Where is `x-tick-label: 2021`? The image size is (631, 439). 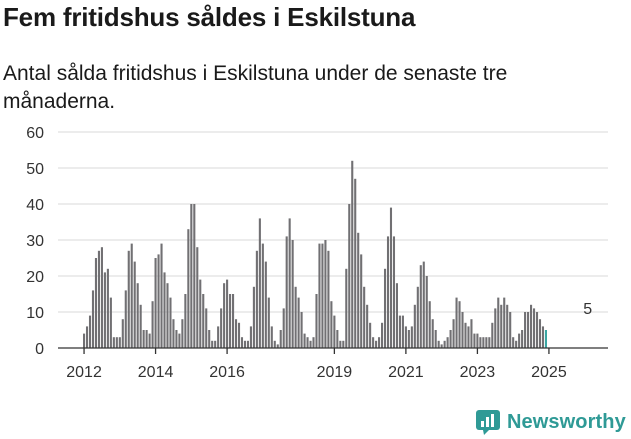 x-tick-label: 2021 is located at coordinates (406, 372).